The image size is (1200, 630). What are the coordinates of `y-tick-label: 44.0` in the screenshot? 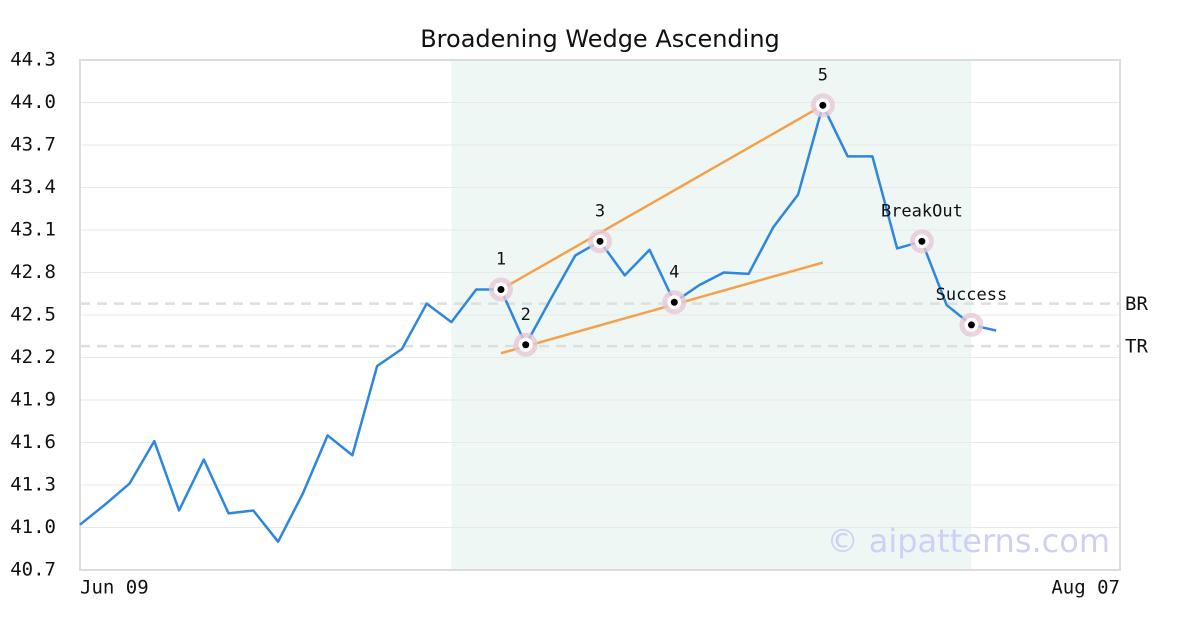 It's located at (33, 102).